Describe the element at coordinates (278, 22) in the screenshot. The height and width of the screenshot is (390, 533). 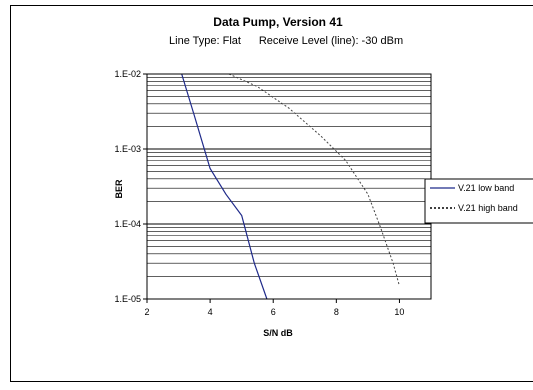
I see `chart-title: Data Pump, Version 41` at that location.